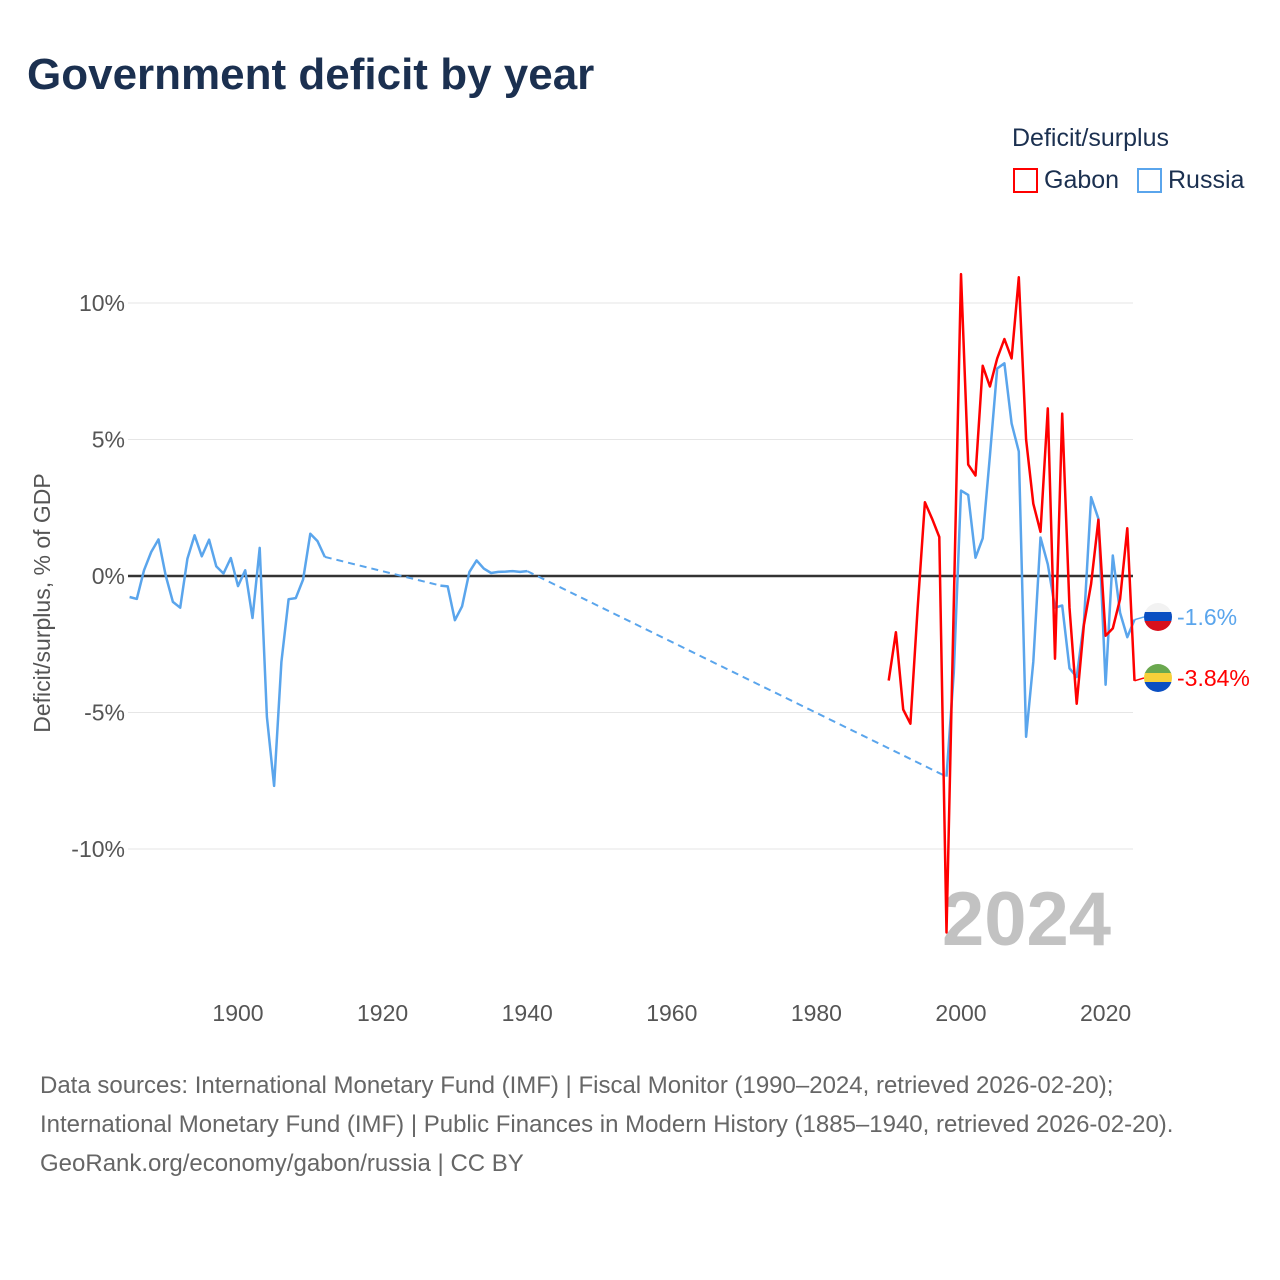 This screenshot has height=1280, width=1280. Describe the element at coordinates (104, 713) in the screenshot. I see `y-tick-label: -5%` at that location.